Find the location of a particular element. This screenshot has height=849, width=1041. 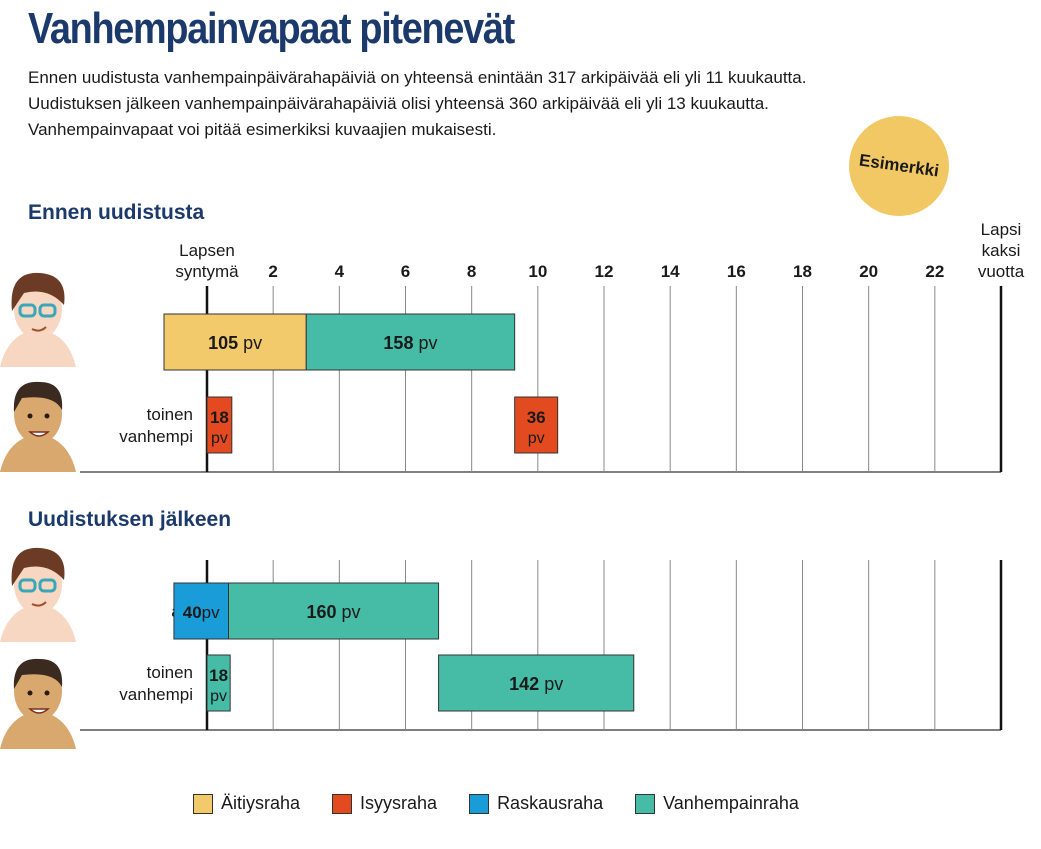

bar-raskausraha is located at coordinates (201, 611).